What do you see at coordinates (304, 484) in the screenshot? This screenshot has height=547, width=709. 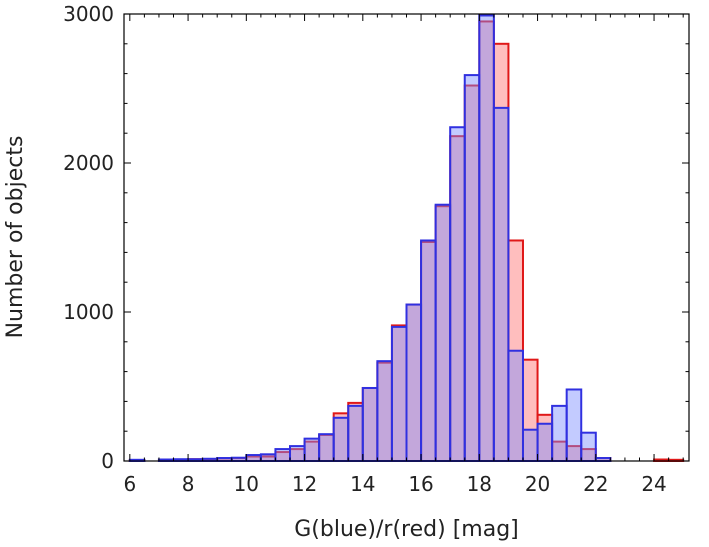 I see `x-tick-label: 12` at bounding box center [304, 484].